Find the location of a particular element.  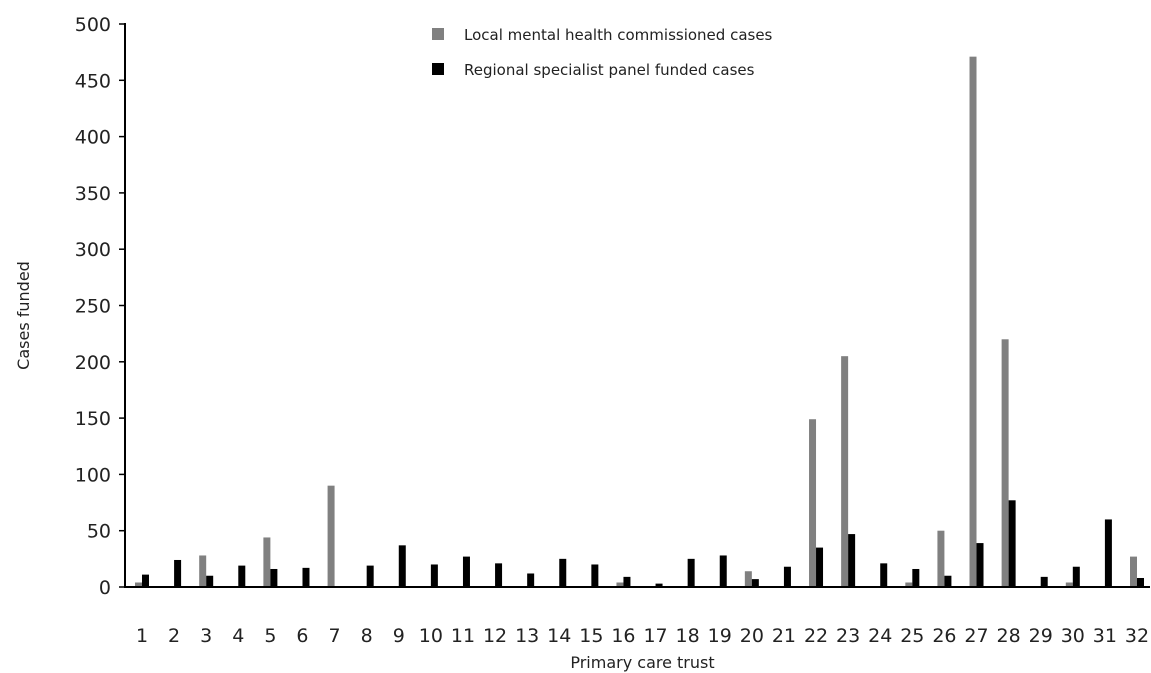

x-tick-label: 32 is located at coordinates (1137, 636).